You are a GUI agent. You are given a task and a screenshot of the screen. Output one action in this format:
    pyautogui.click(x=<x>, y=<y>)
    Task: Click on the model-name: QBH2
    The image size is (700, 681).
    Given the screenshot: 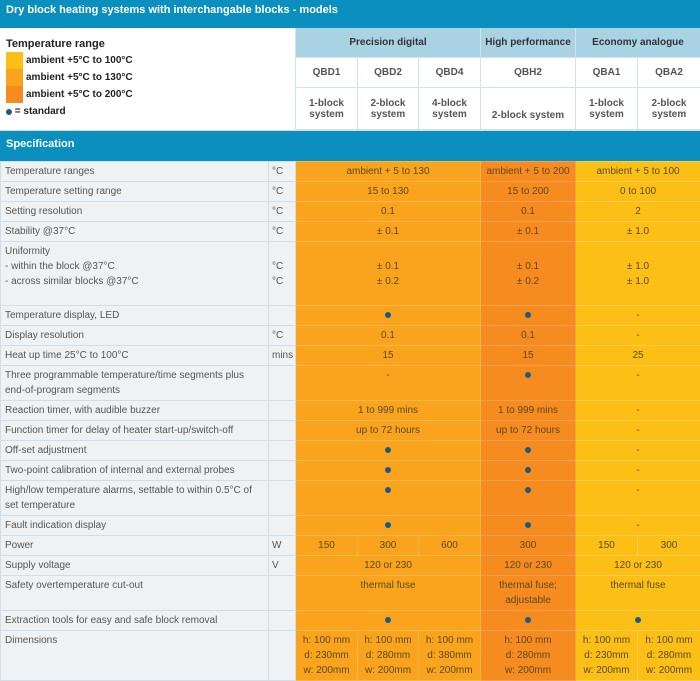 What is the action you would take?
    pyautogui.click(x=527, y=73)
    